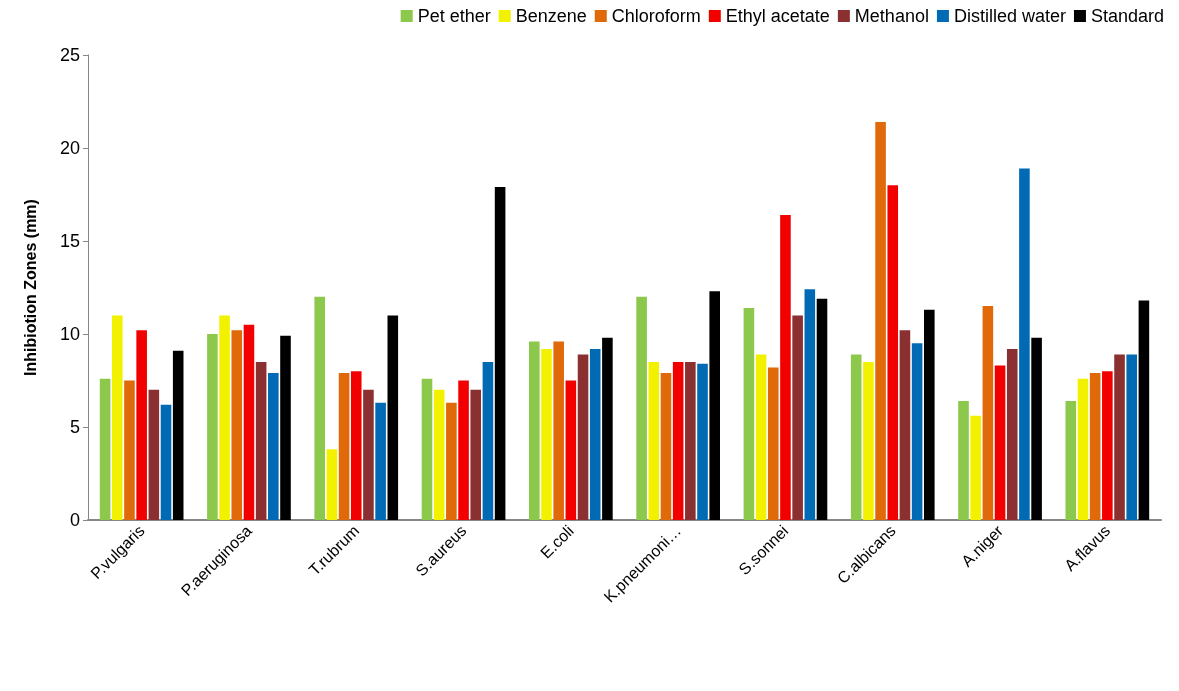  What do you see at coordinates (1009, 16) in the screenshot?
I see `legend-label: Distilled water` at bounding box center [1009, 16].